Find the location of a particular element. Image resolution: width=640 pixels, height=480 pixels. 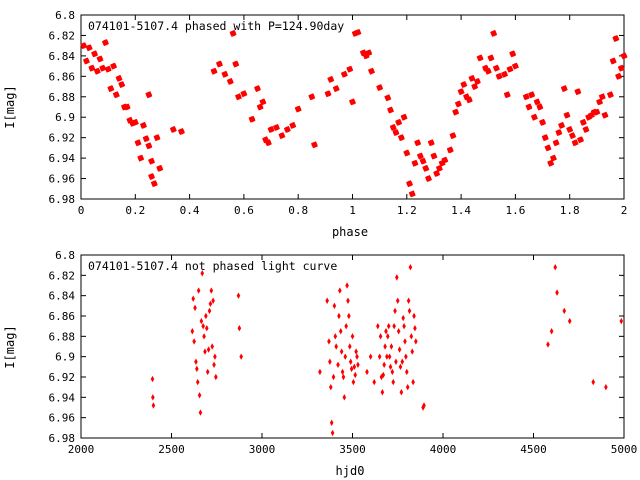

y-tick-label: 6.9 is located at coordinates (65, 117).